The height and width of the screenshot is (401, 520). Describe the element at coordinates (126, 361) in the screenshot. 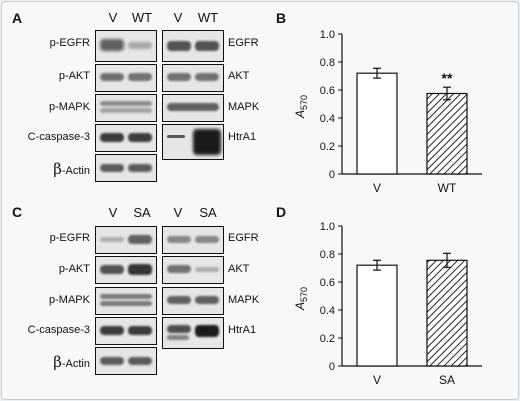

I see `panel-c-blot-beta-actin` at that location.